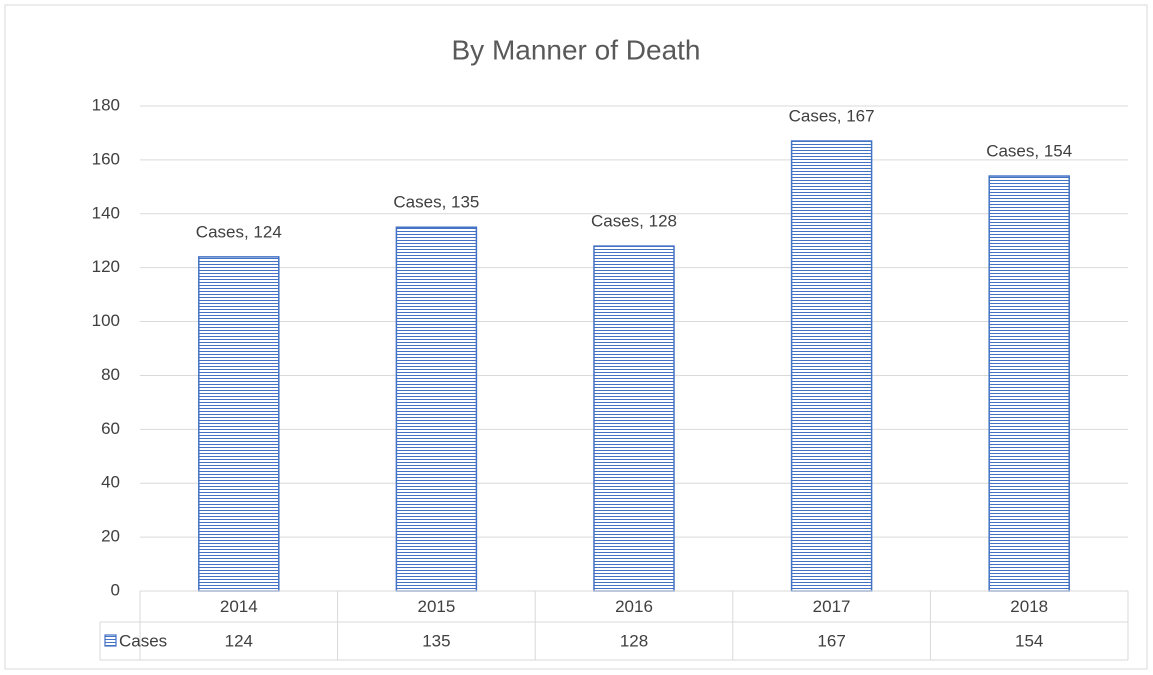 The height and width of the screenshot is (675, 1153). I want to click on table-value: 135, so click(436, 640).